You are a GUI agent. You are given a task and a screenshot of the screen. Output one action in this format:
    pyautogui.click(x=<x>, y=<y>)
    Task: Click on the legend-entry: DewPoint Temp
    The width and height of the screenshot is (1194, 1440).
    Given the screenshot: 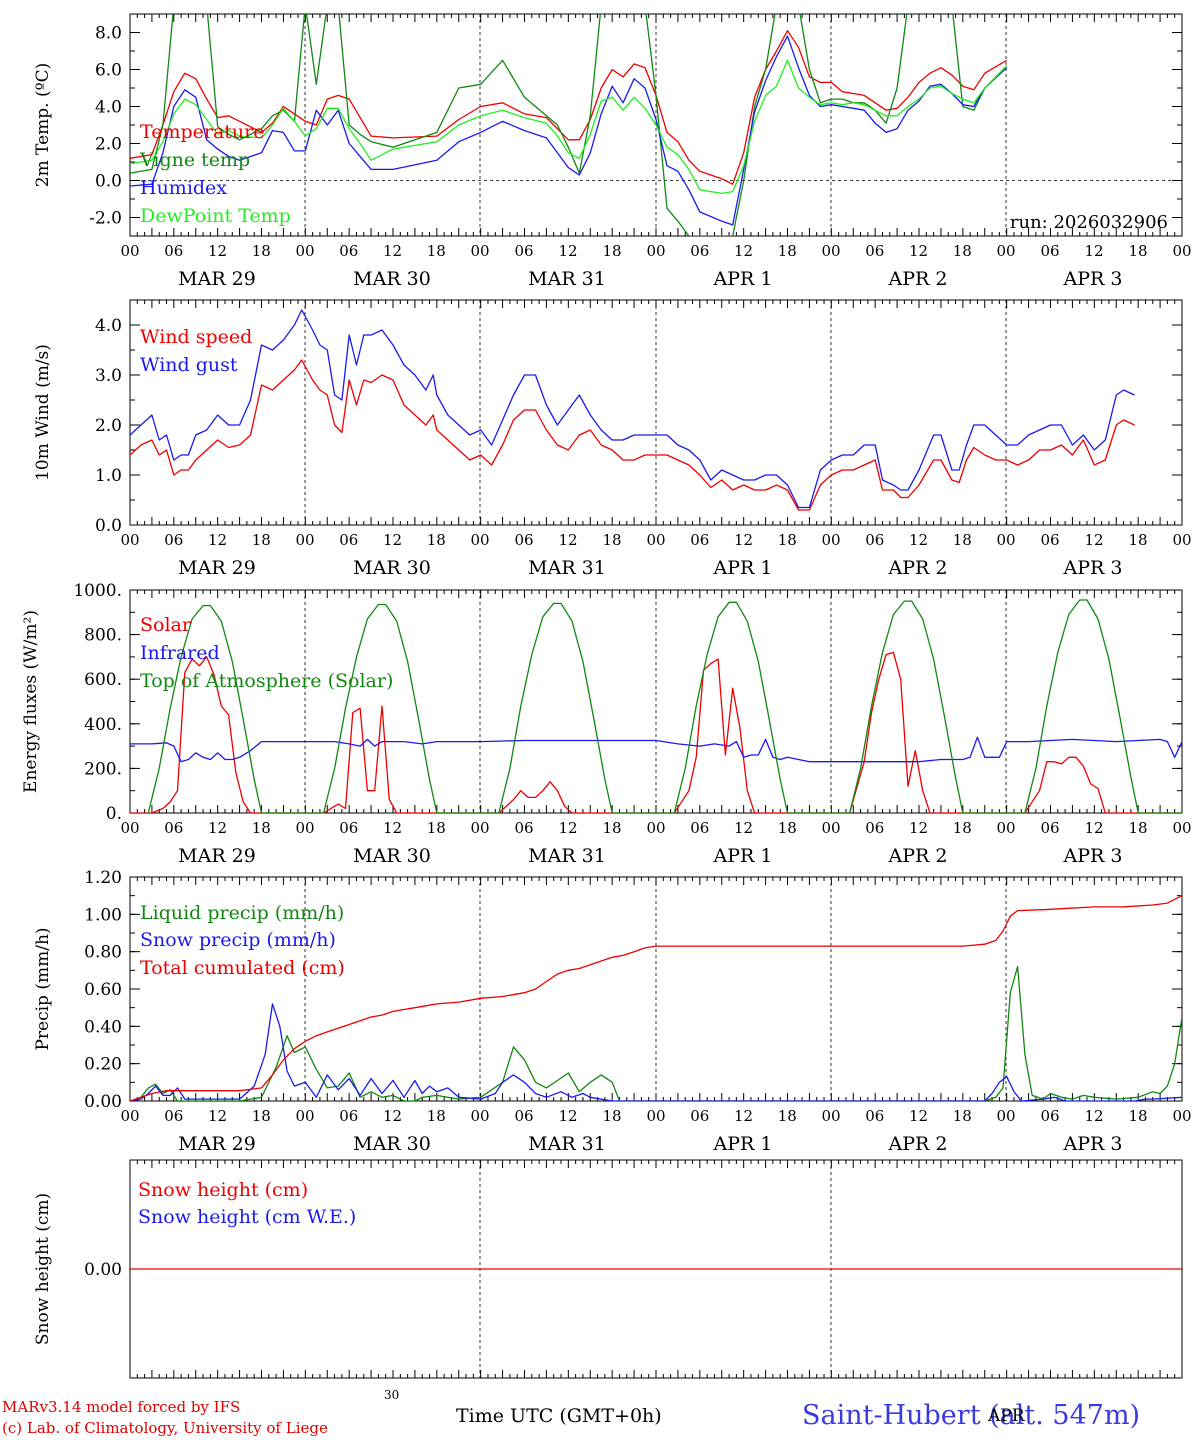 What is the action you would take?
    pyautogui.click(x=215, y=216)
    